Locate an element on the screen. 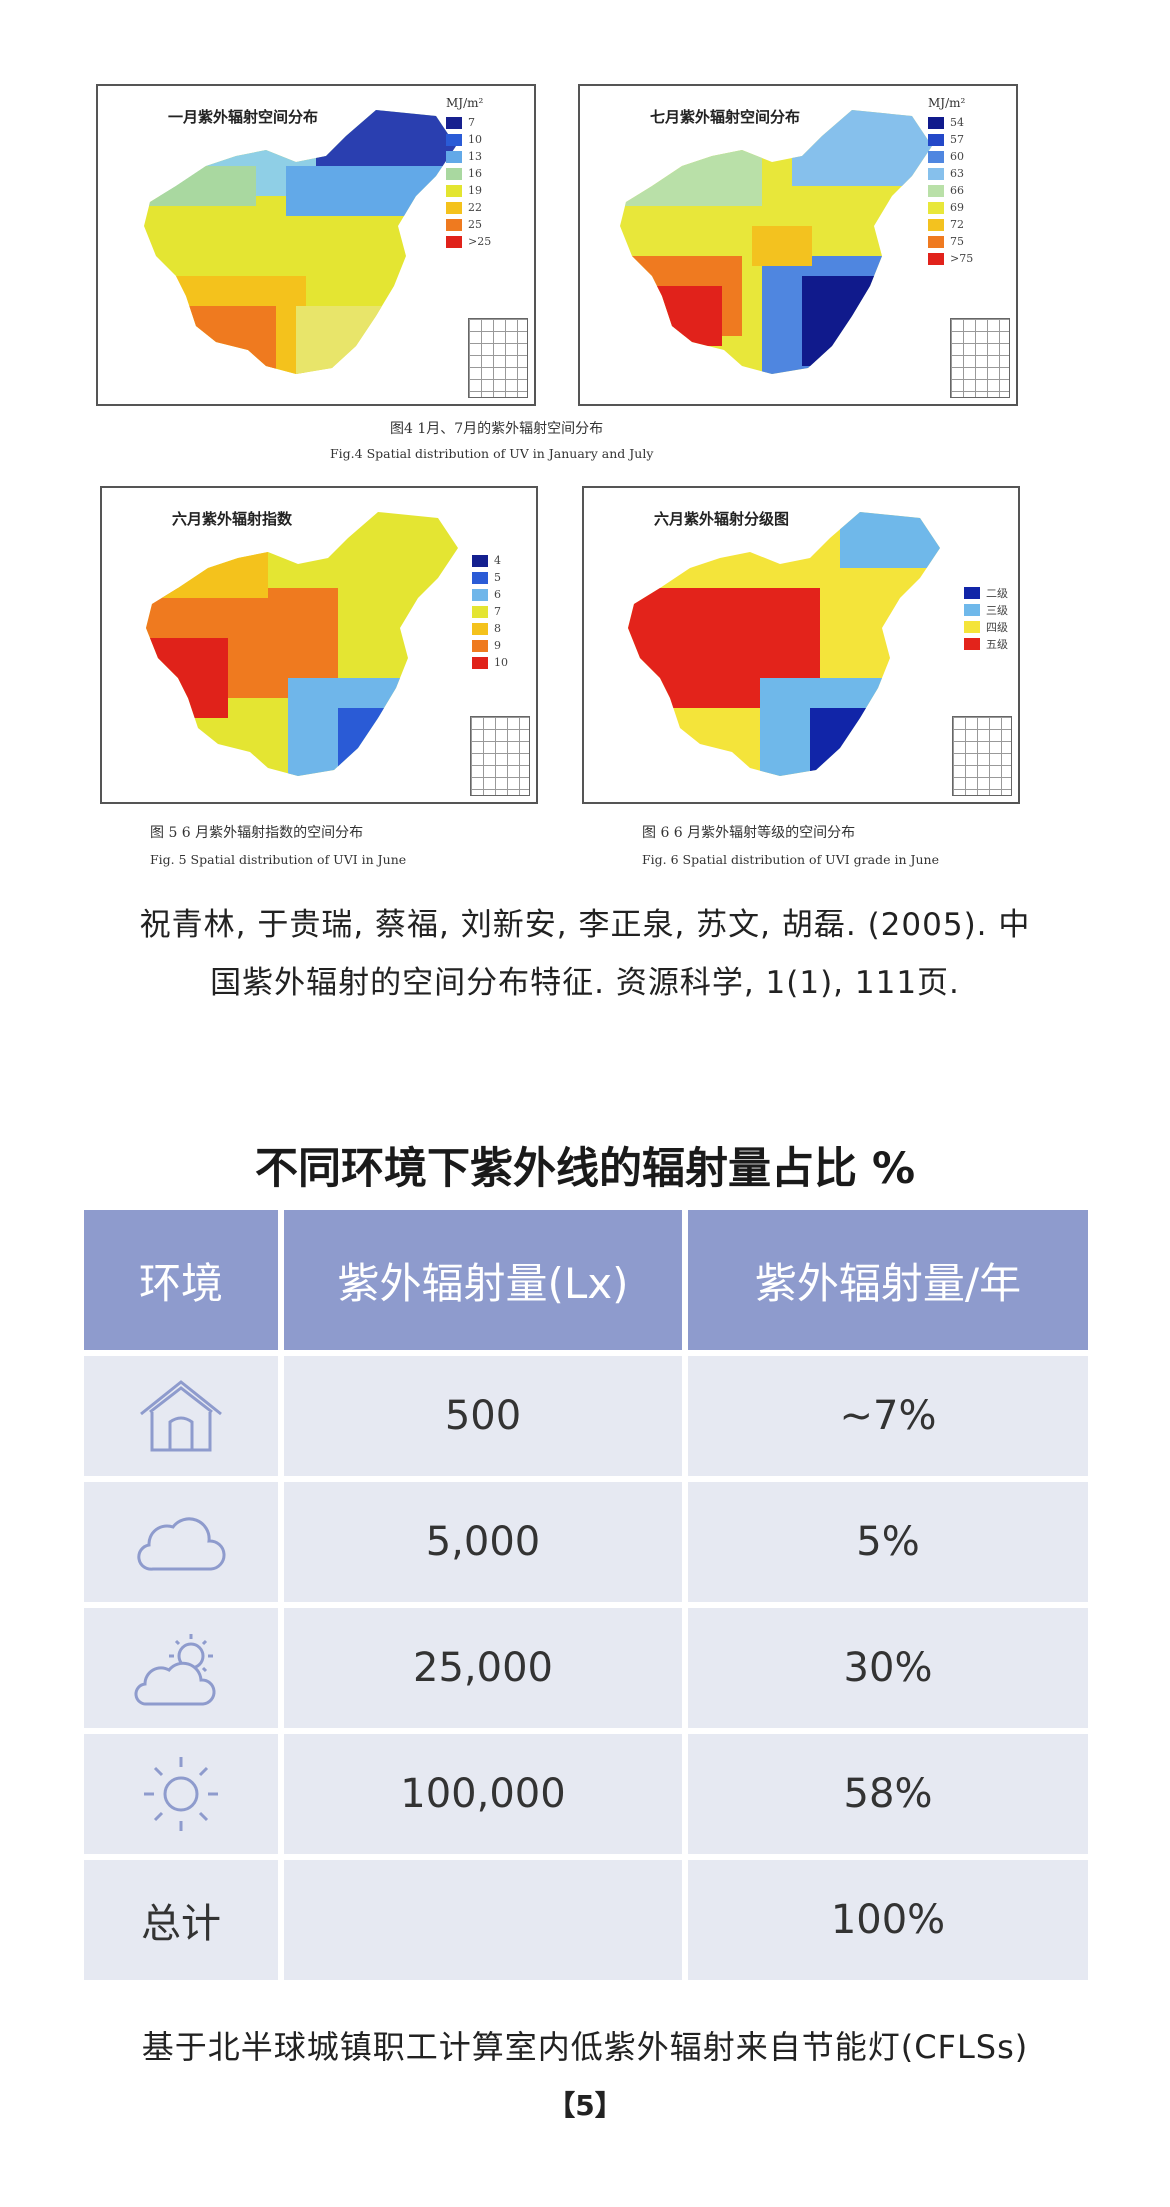 This screenshot has height=2207, width=1170. table-row: 5,000 5% is located at coordinates (586, 1545).